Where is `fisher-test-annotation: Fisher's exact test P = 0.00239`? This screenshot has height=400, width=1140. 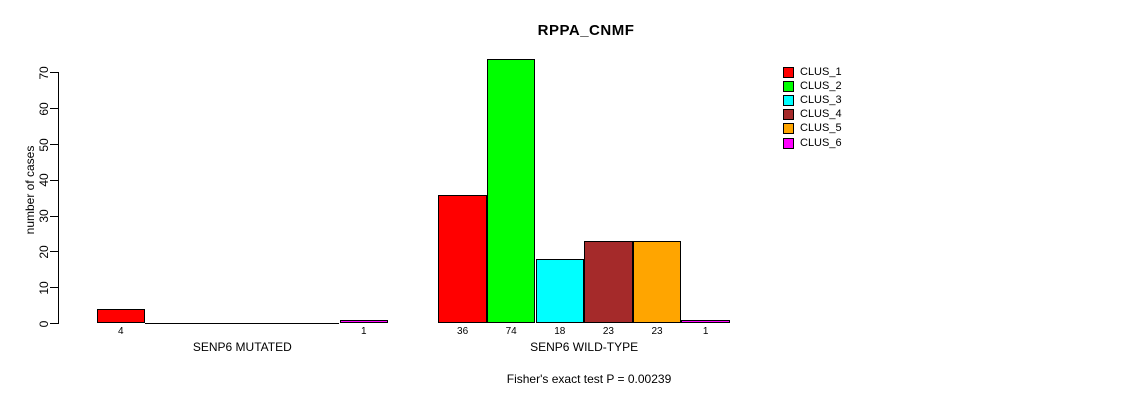 fisher-test-annotation: Fisher's exact test P = 0.00239 is located at coordinates (589, 379).